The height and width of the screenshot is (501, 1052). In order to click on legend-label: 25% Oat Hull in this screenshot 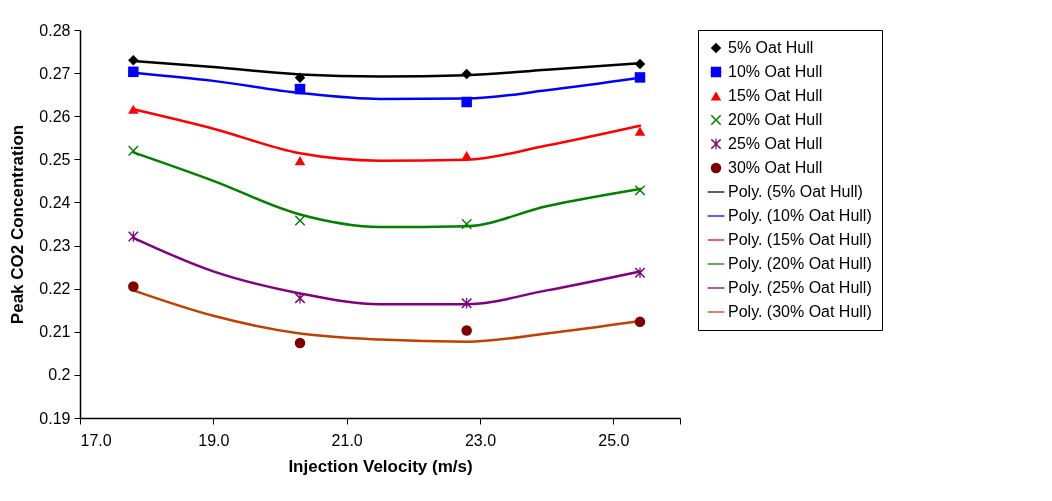, I will do `click(775, 143)`.